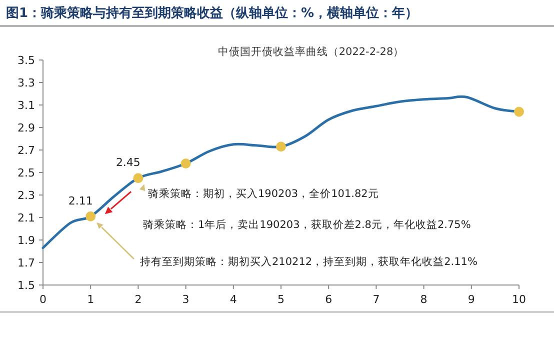  Describe the element at coordinates (328, 299) in the screenshot. I see `x-tick-label: 6` at that location.